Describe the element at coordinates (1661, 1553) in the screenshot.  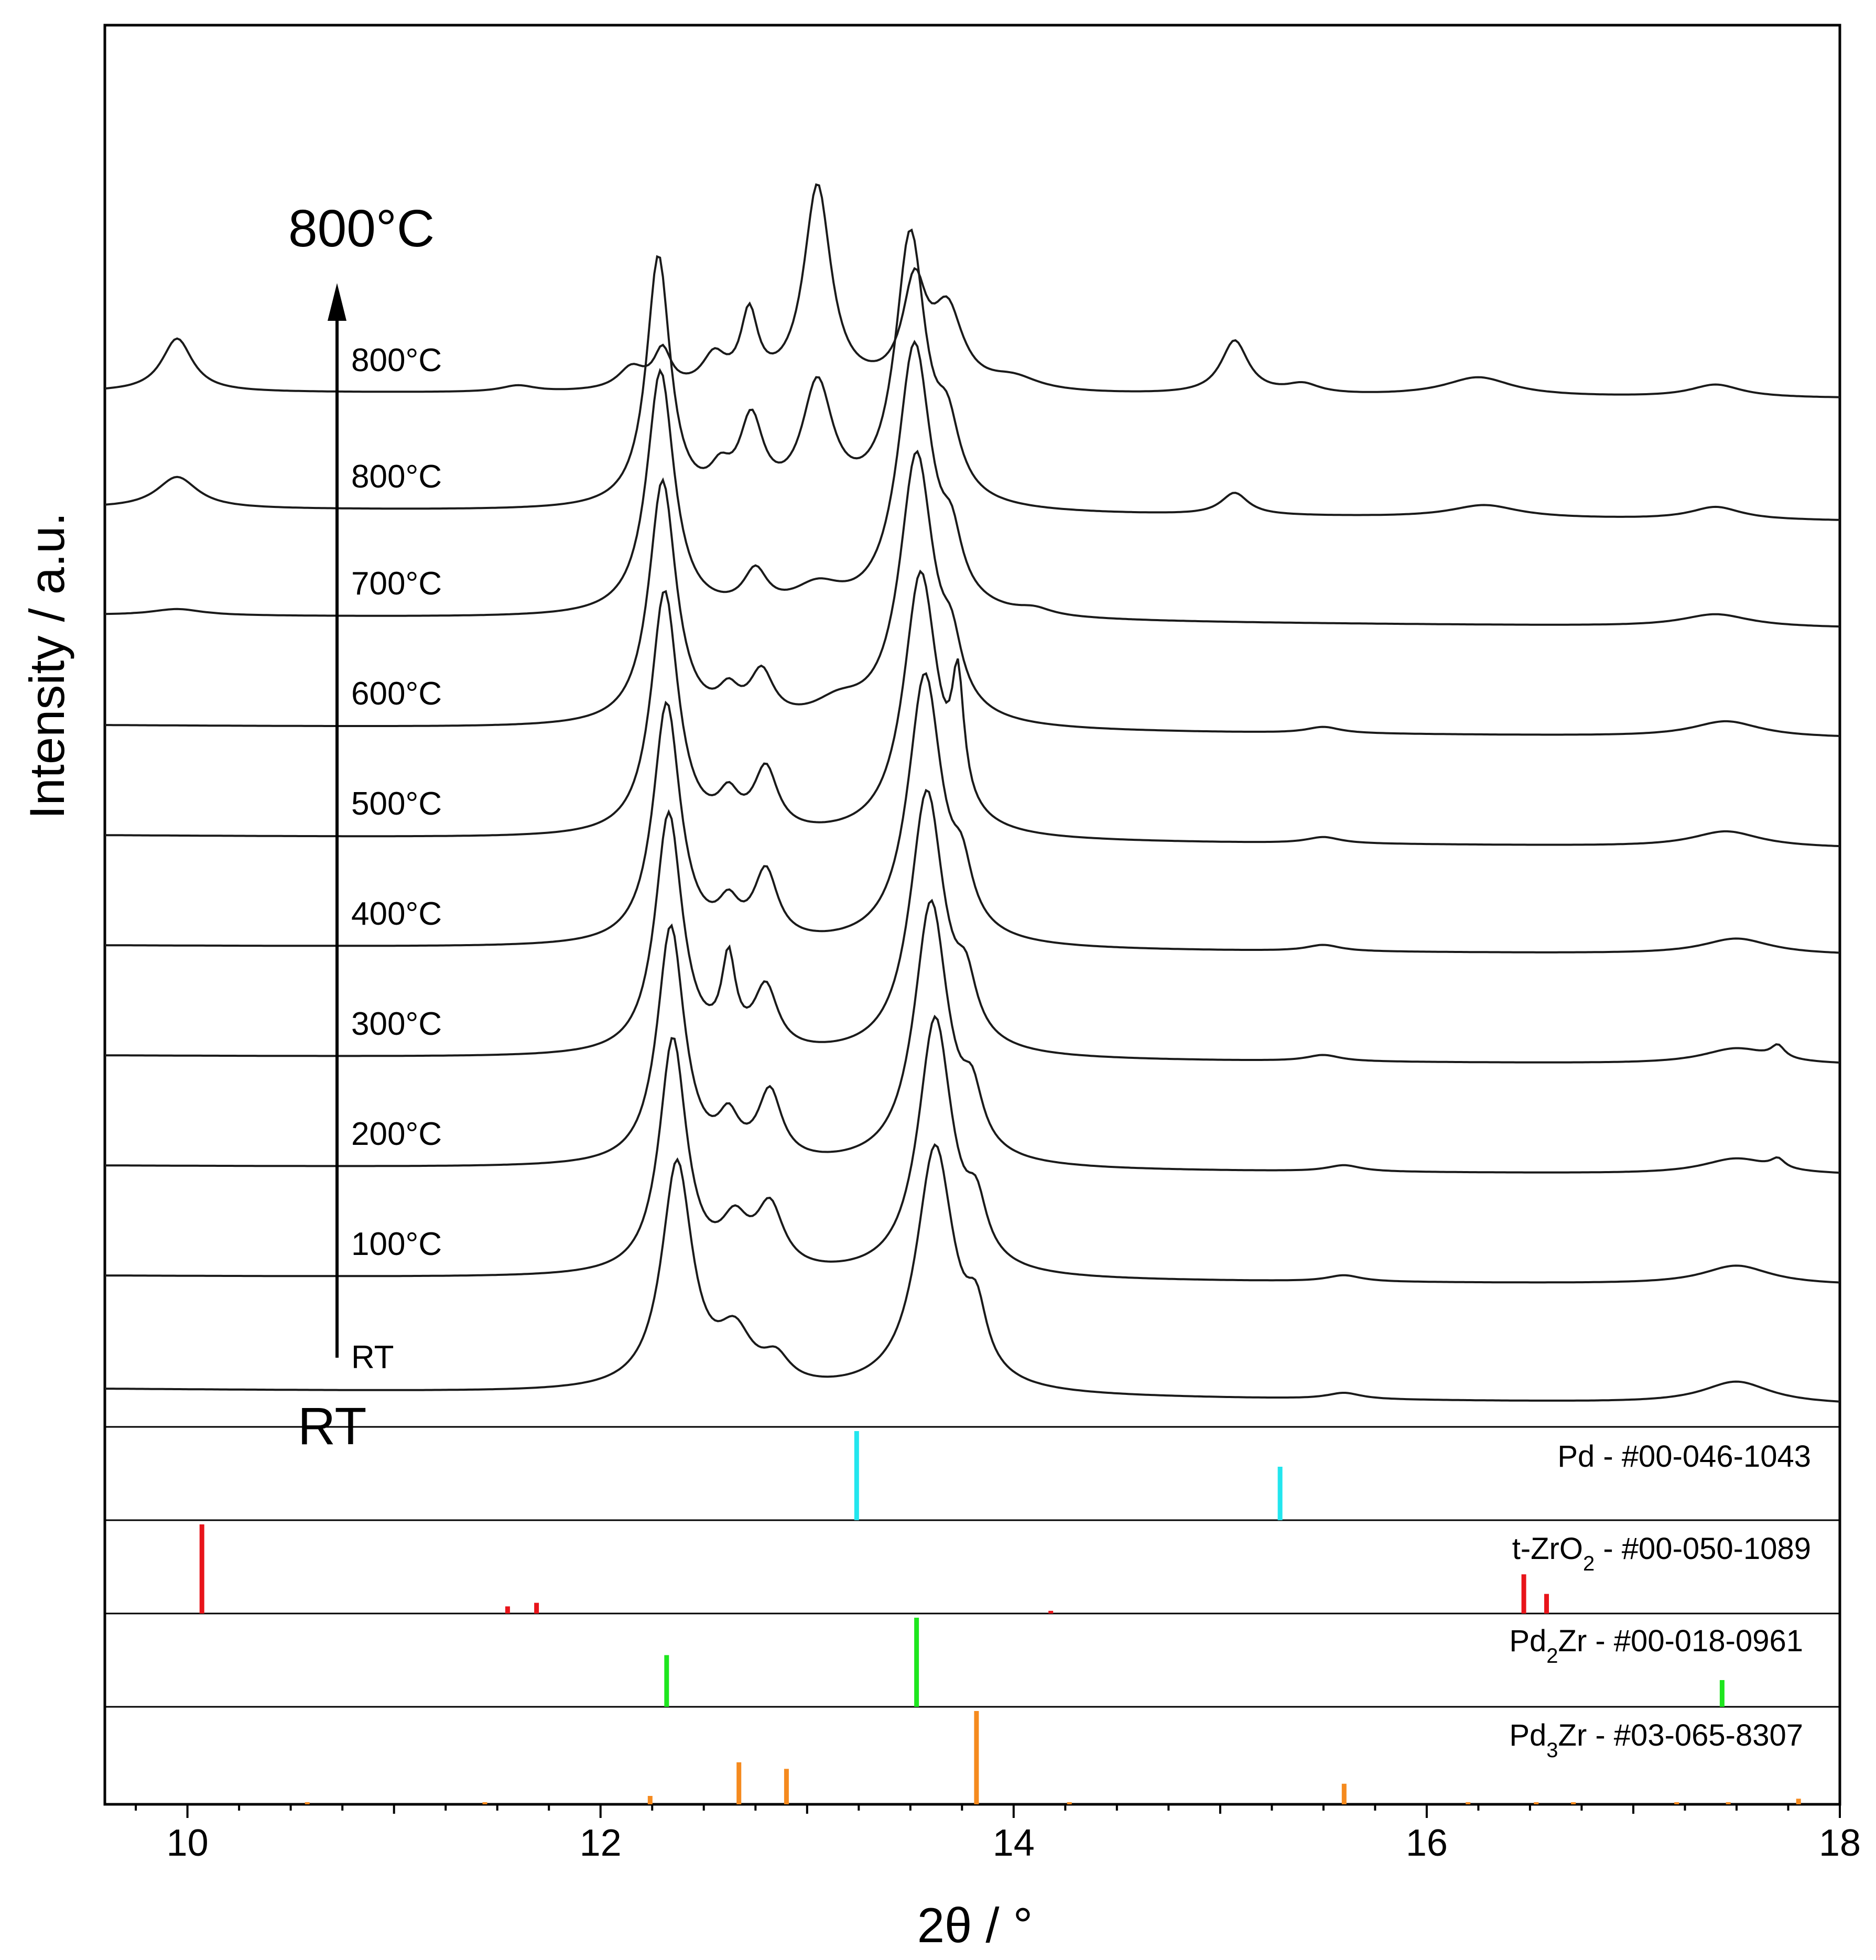
I see `ref-label-zro2: t-ZrO2 - #00-050-1089` at that location.